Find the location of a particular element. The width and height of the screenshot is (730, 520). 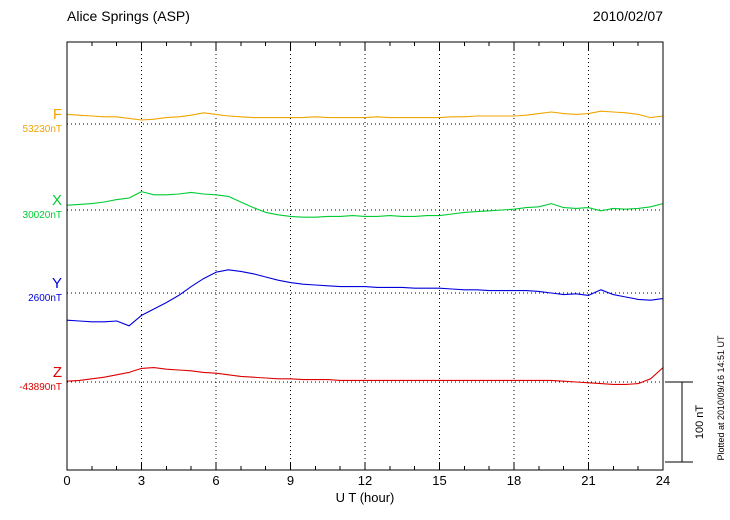

channel-baseline-x: 30020nT is located at coordinates (42, 215).